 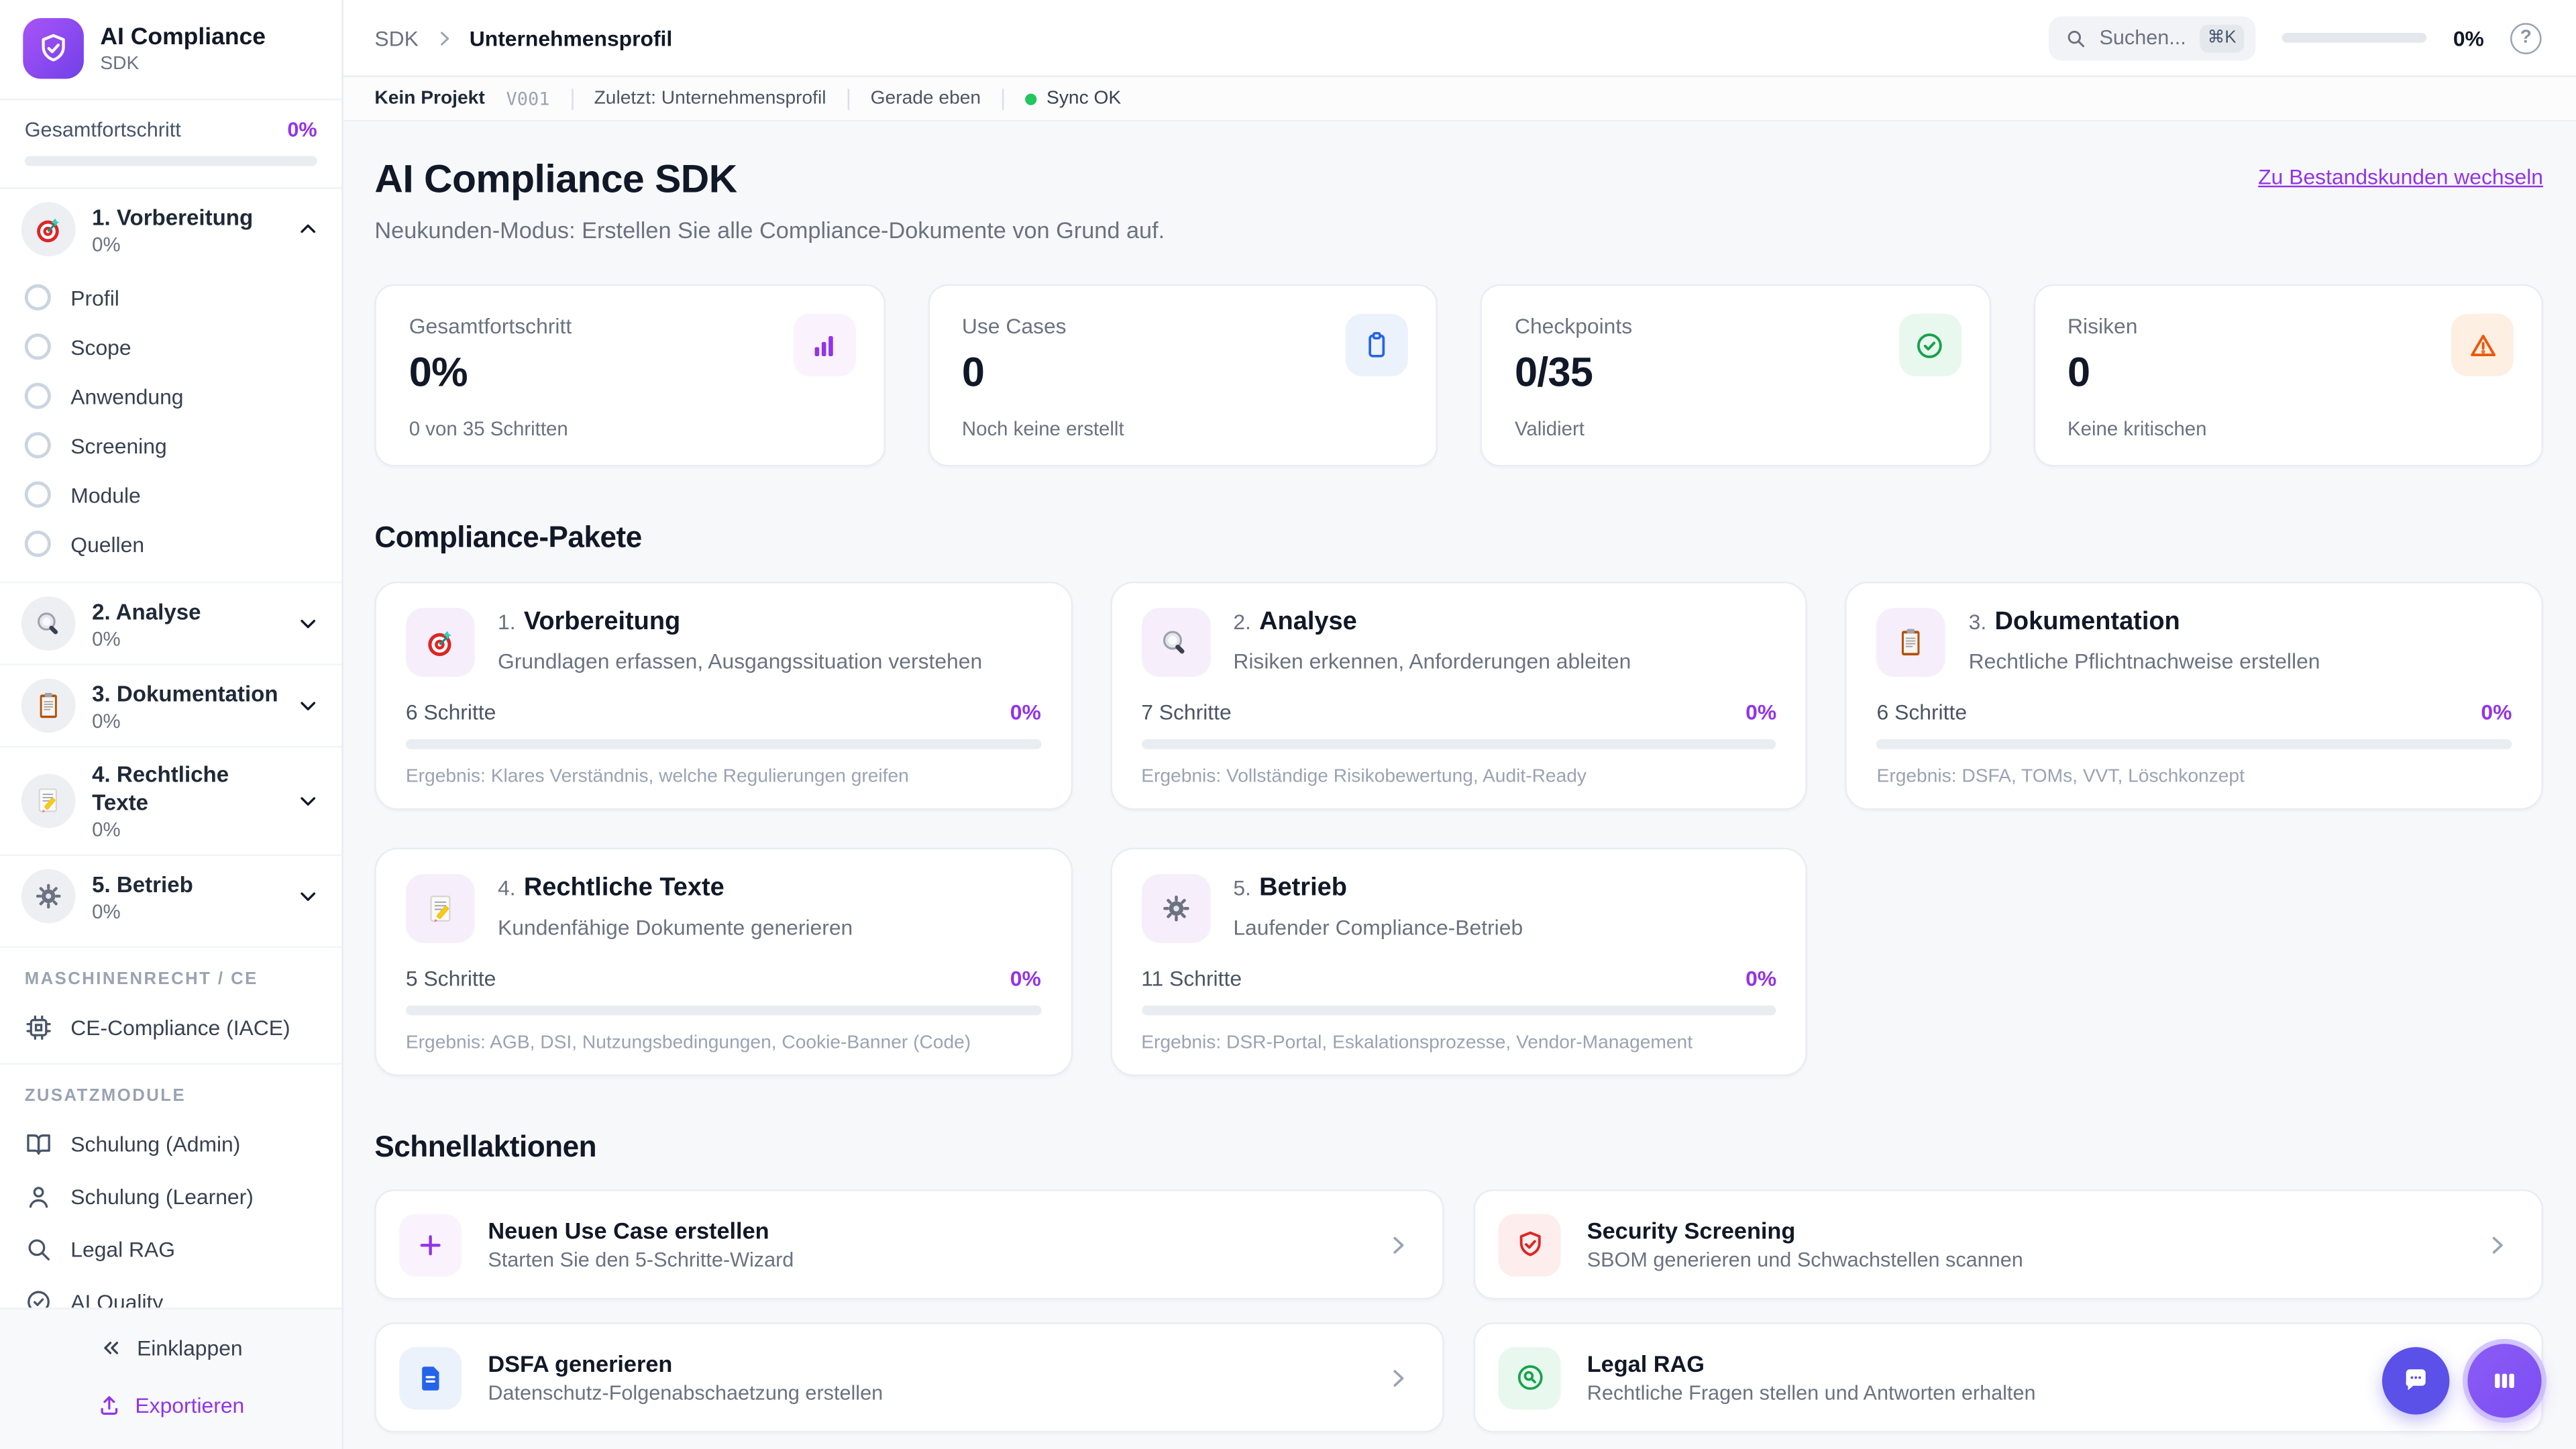 I want to click on sidebar-link-label: Legal RAG, so click(x=123, y=1248).